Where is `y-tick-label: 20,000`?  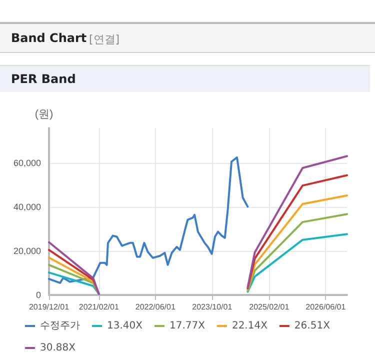
y-tick-label: 20,000 is located at coordinates (27, 251).